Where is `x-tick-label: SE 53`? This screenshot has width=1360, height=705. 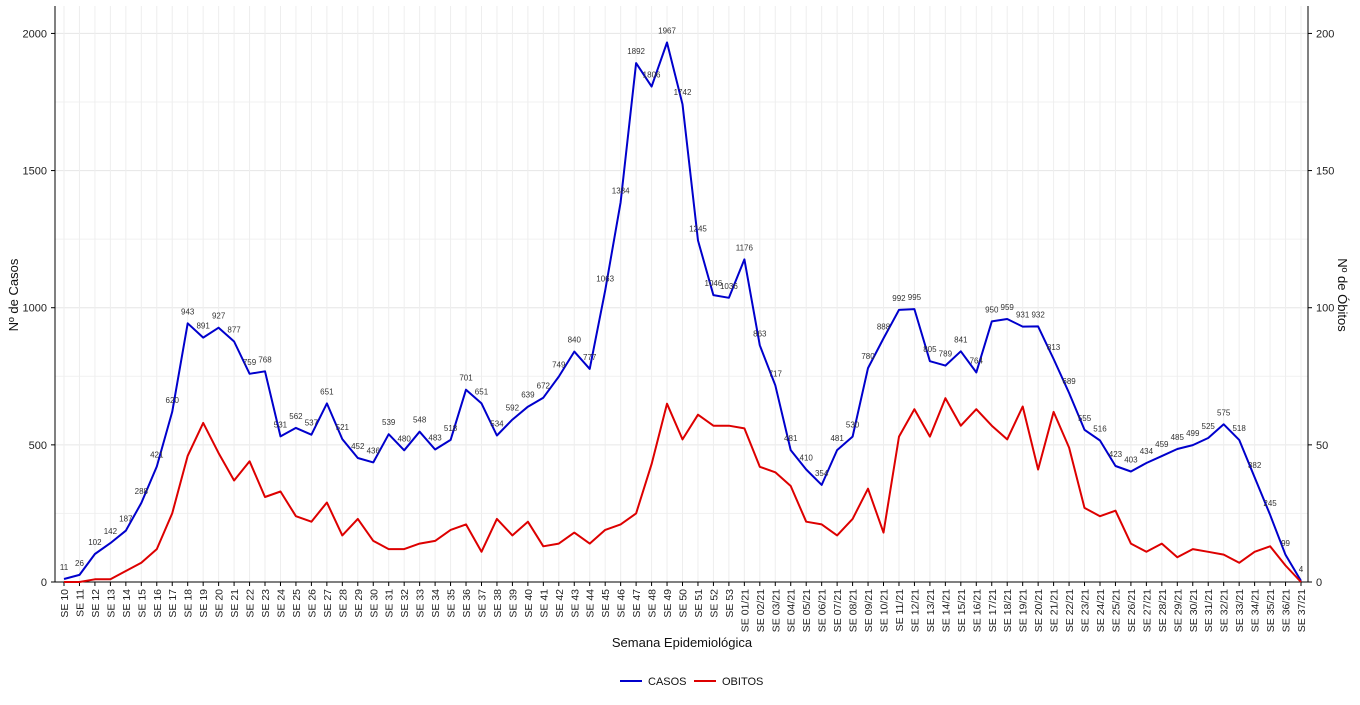
x-tick-label: SE 53 is located at coordinates (730, 603).